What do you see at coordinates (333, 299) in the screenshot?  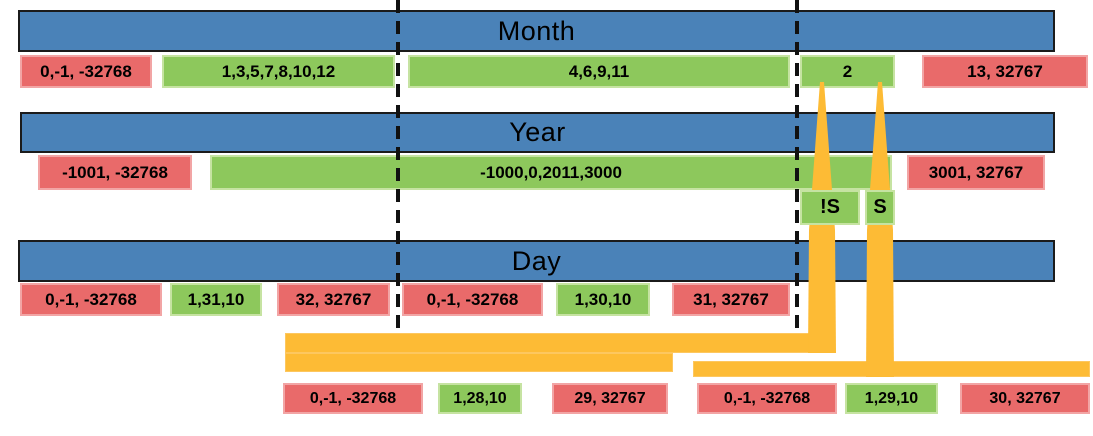 I see `partition-box: 32, 32767` at bounding box center [333, 299].